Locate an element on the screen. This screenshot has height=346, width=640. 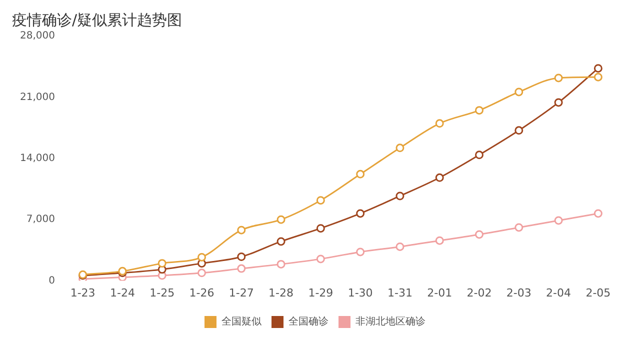
legend-label: 全国疑似 is located at coordinates (242, 322).